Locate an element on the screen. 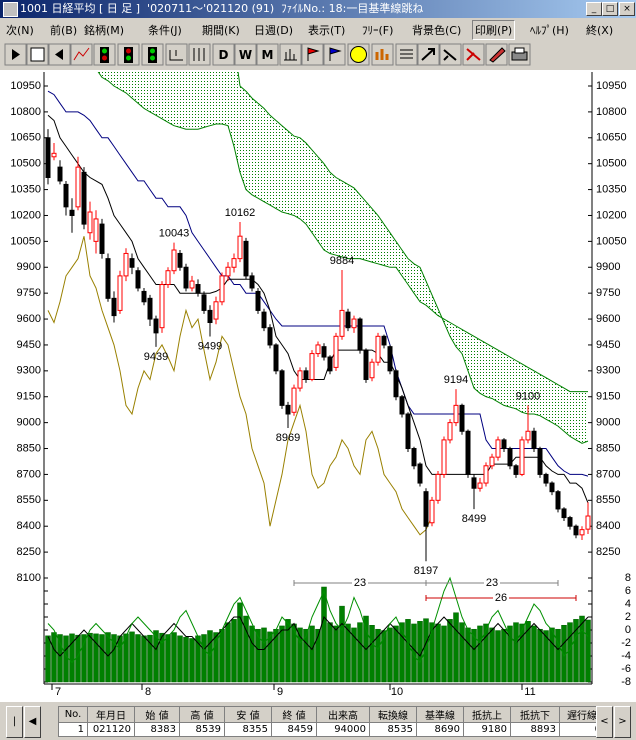 This screenshot has width=636, height=740. month-label: 8 is located at coordinates (148, 692).